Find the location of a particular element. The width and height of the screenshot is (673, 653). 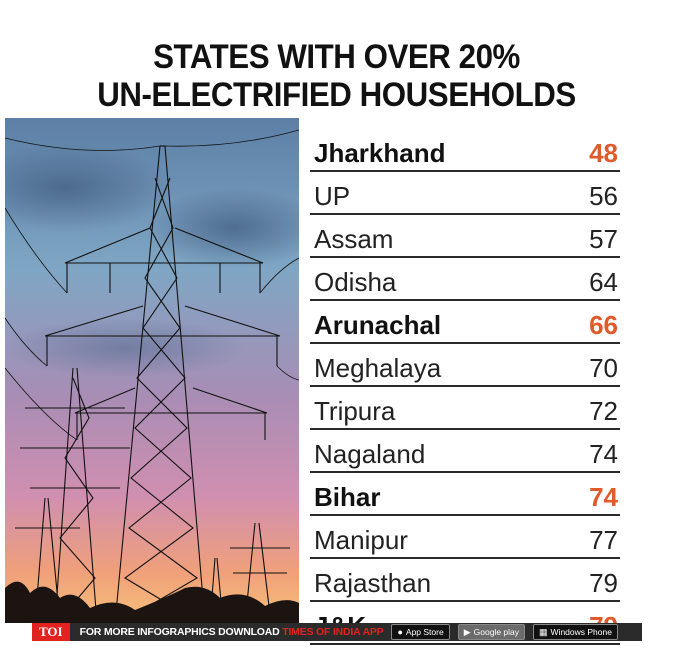

state-name: Tripura is located at coordinates (355, 411).